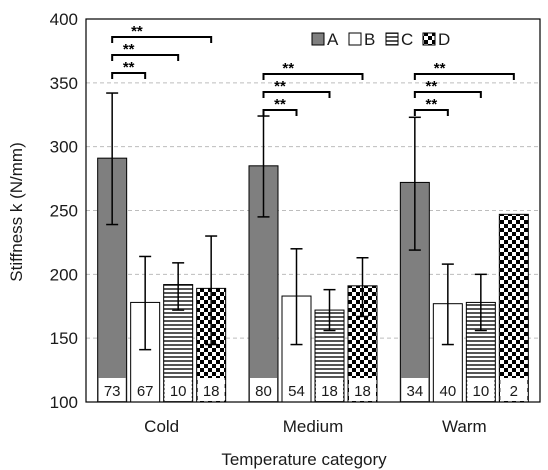 Image resolution: width=548 pixels, height=470 pixels. Describe the element at coordinates (145, 303) in the screenshot. I see `error-bar-cold-b` at that location.